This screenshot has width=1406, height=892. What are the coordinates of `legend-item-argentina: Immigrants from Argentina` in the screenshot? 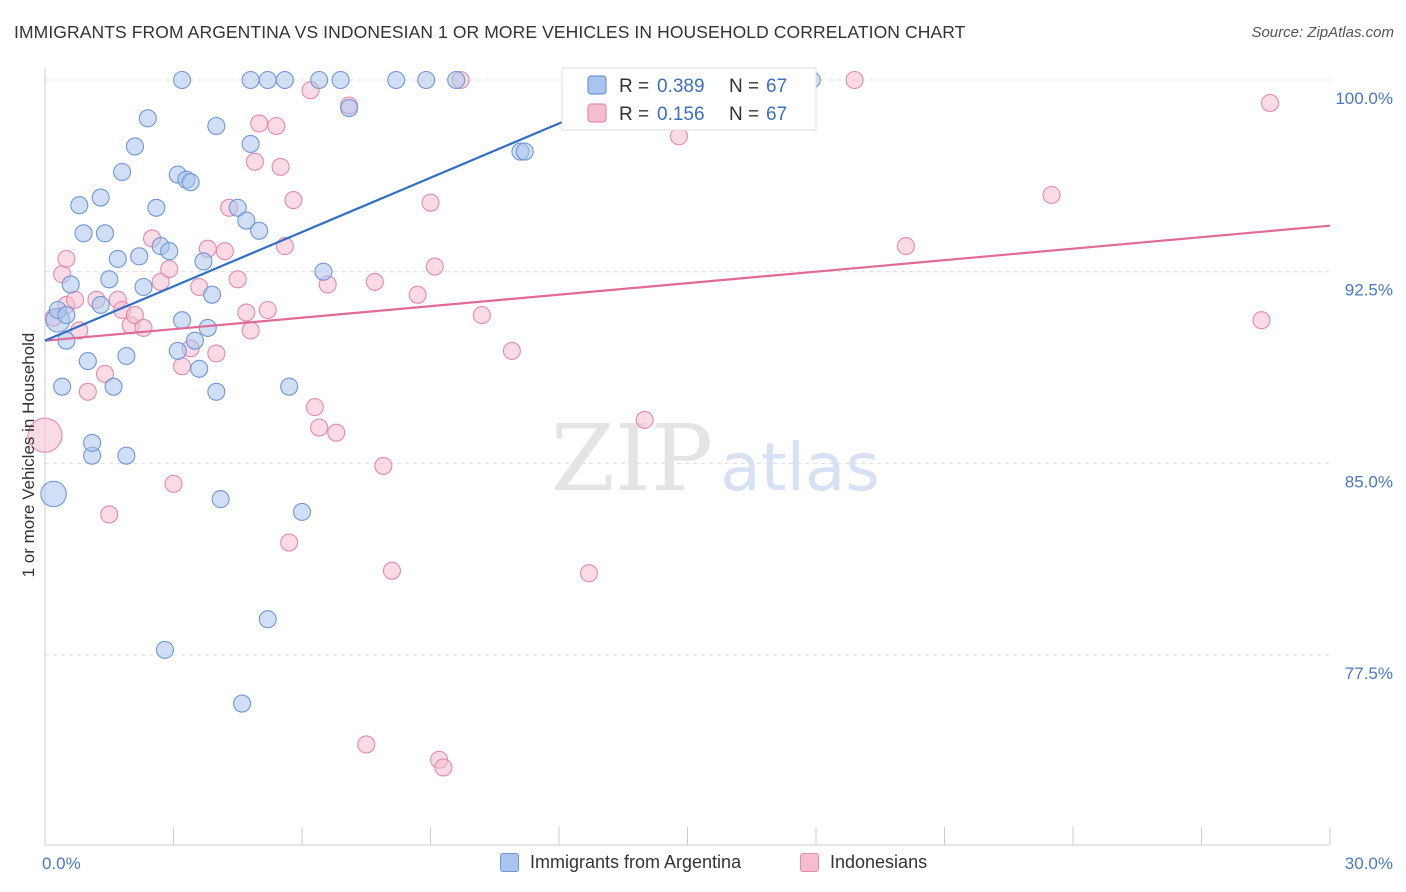 It's located at (620, 862).